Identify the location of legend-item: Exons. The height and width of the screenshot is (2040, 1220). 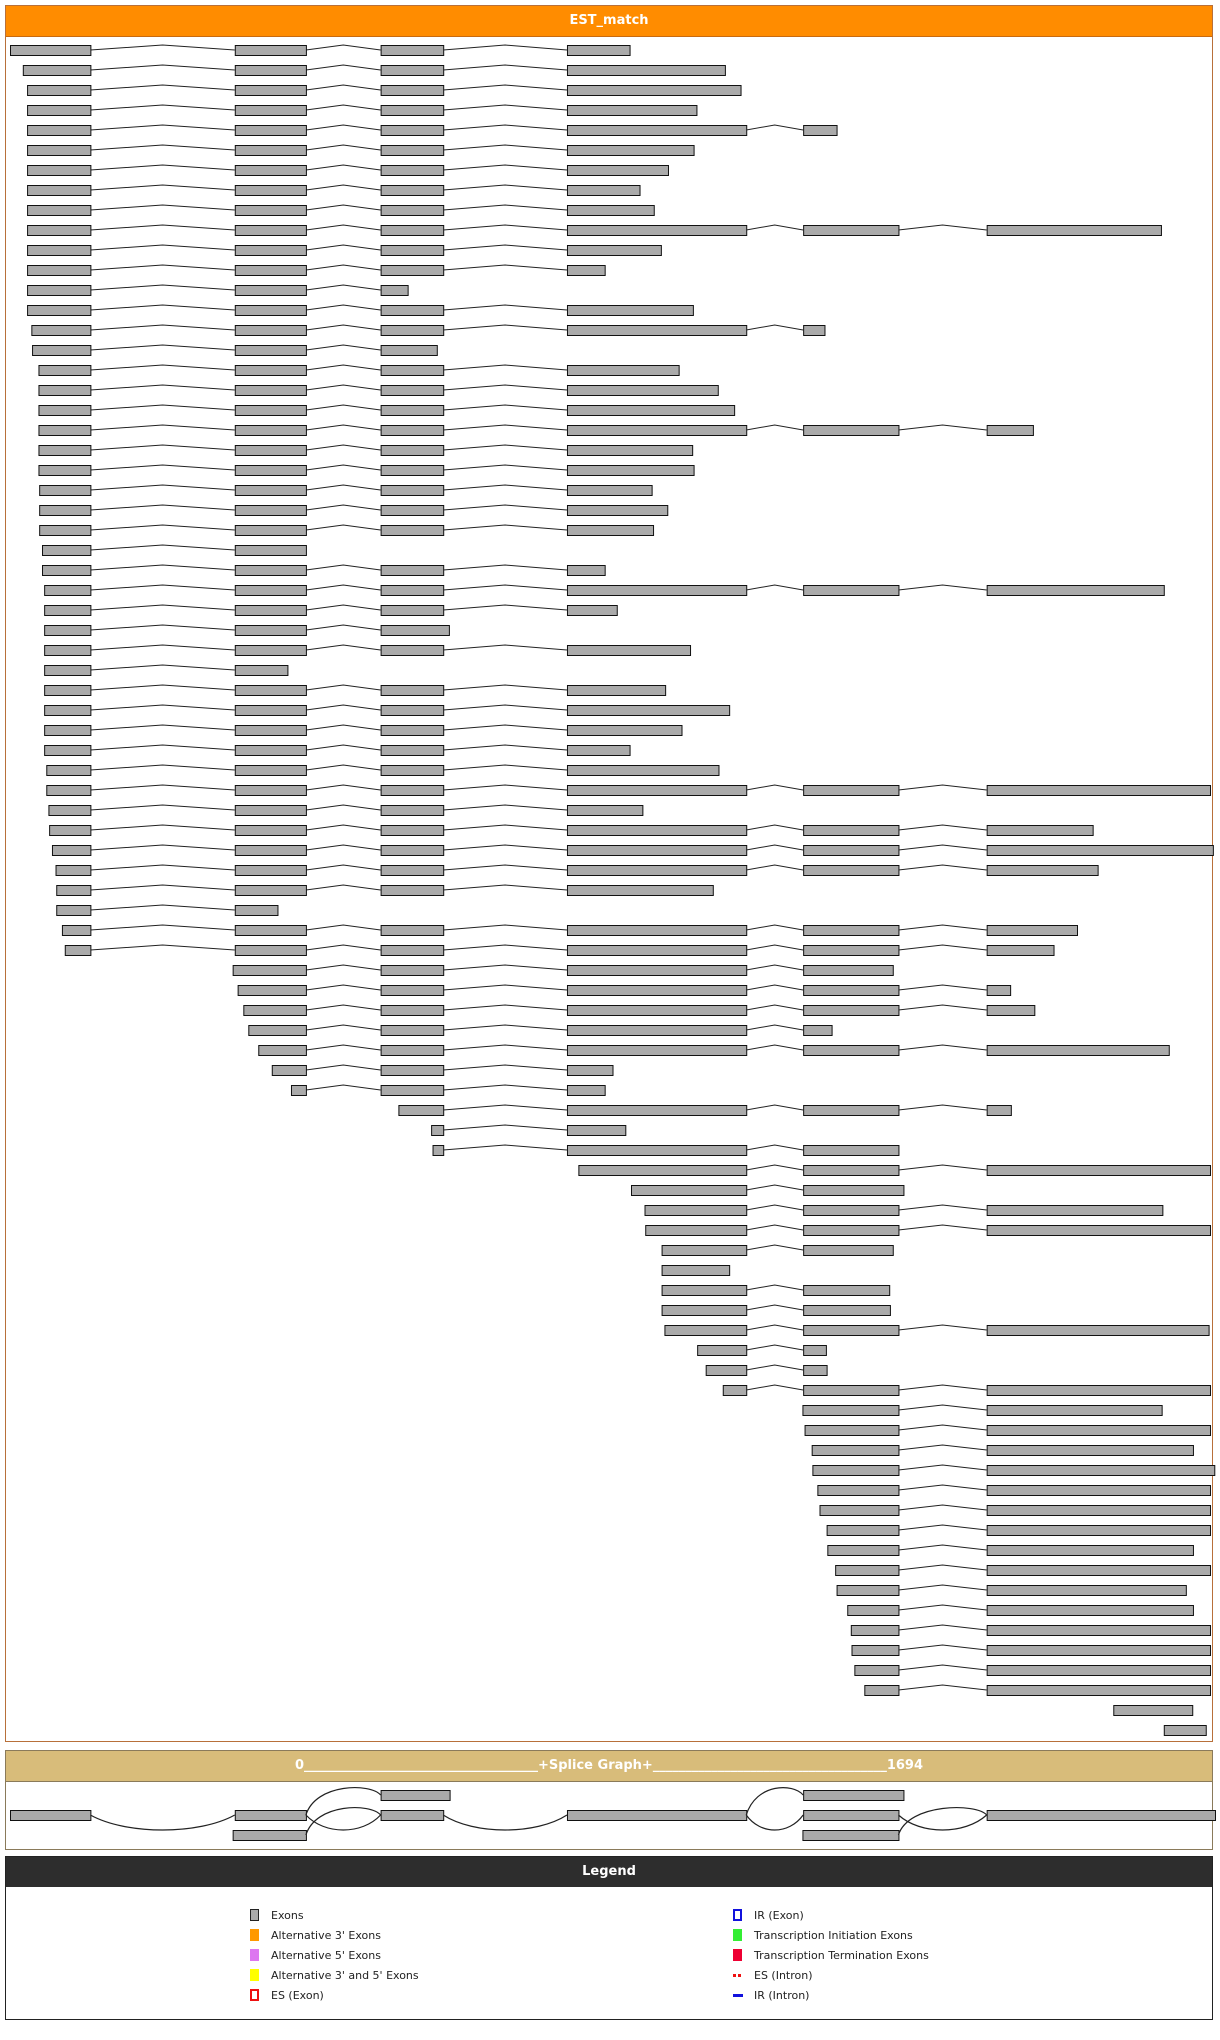
(334, 1915).